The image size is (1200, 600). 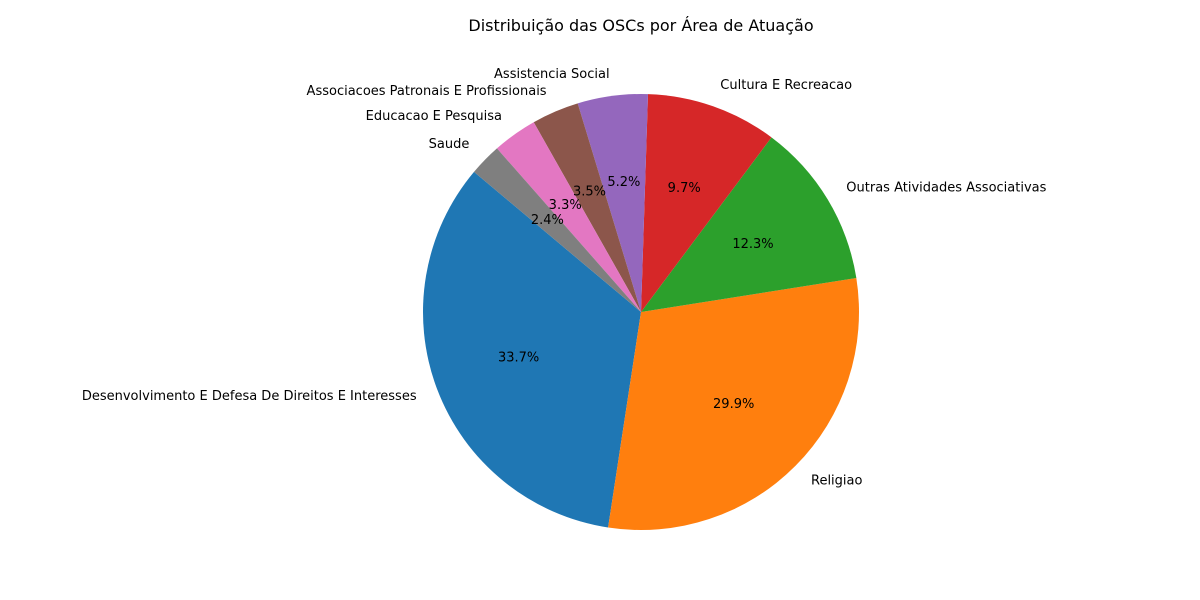 What do you see at coordinates (518, 358) in the screenshot?
I see `percent-label: 33.7%` at bounding box center [518, 358].